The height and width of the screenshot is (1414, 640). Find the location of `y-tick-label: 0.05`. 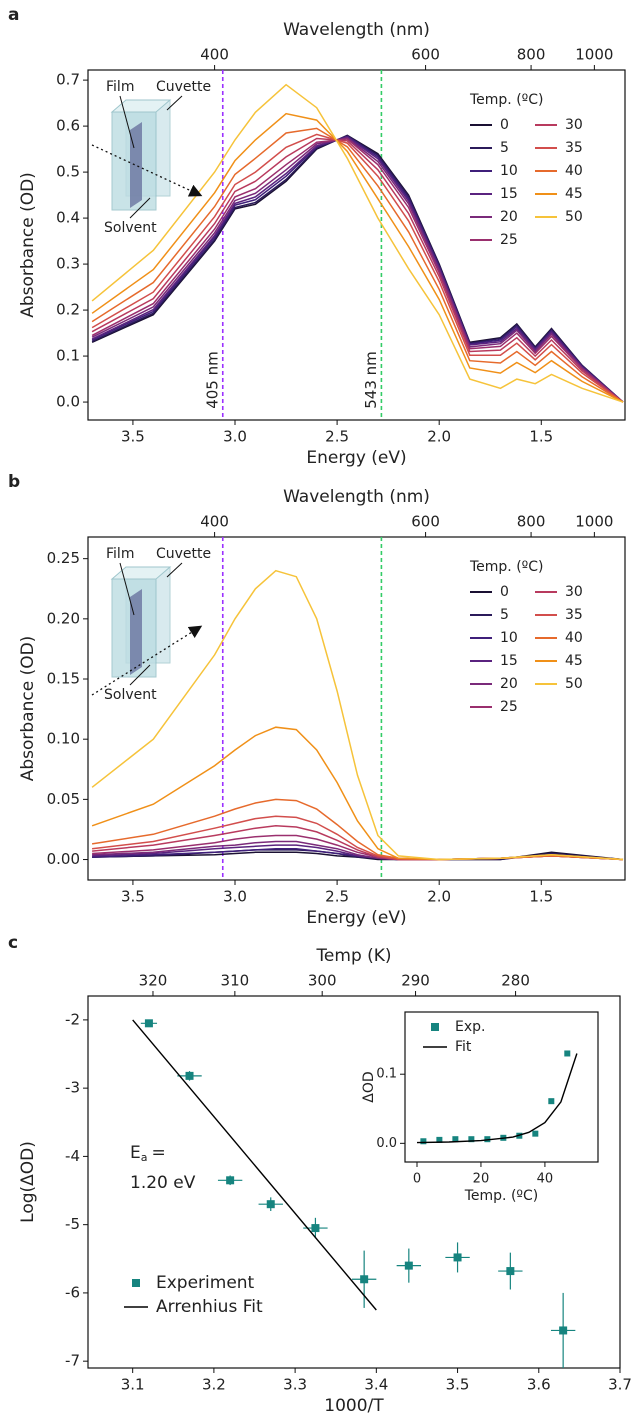

y-tick-label: 0.05 is located at coordinates (63, 799).